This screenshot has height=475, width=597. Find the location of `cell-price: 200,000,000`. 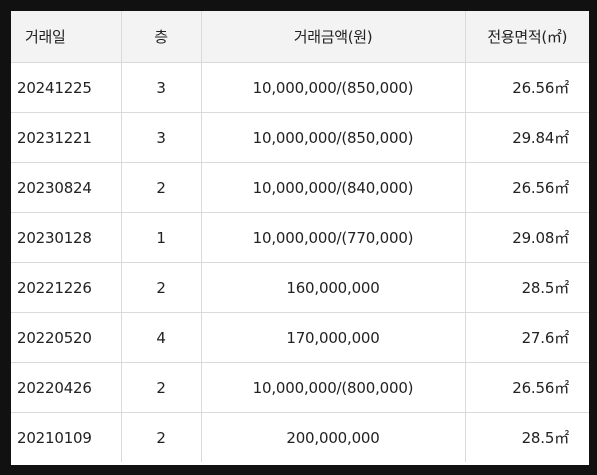

cell-price: 200,000,000 is located at coordinates (333, 437).